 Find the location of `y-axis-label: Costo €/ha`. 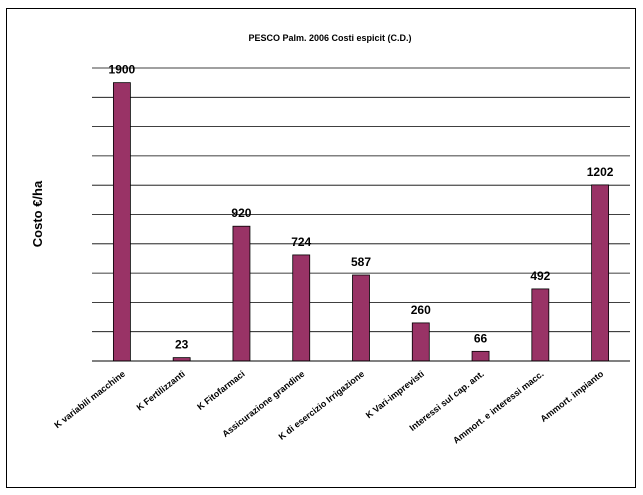

y-axis-label: Costo €/ha is located at coordinates (37, 213).